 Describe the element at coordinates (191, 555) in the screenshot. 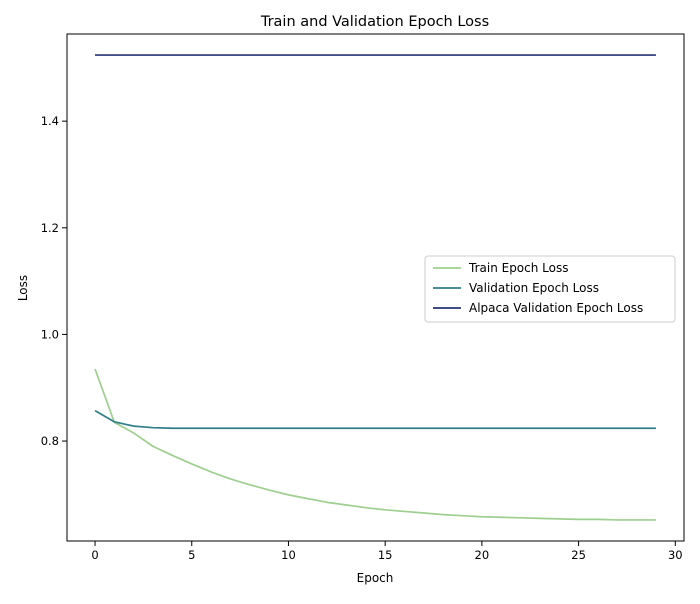

I see `x-tick-label: 5` at that location.